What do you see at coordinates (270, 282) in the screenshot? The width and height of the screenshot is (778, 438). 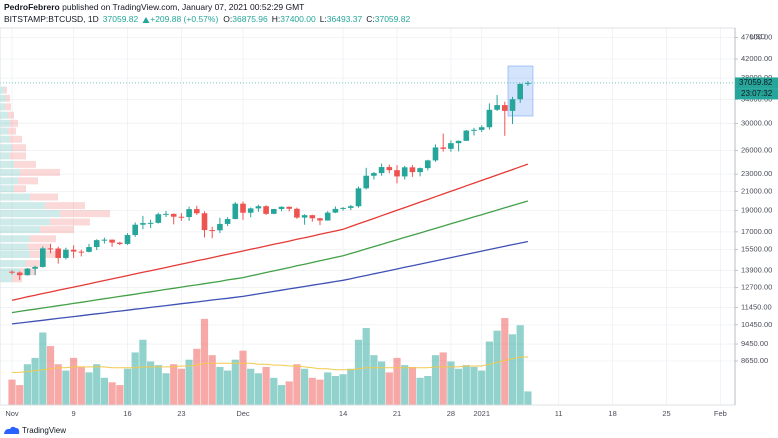 I see `moving-average` at bounding box center [270, 282].